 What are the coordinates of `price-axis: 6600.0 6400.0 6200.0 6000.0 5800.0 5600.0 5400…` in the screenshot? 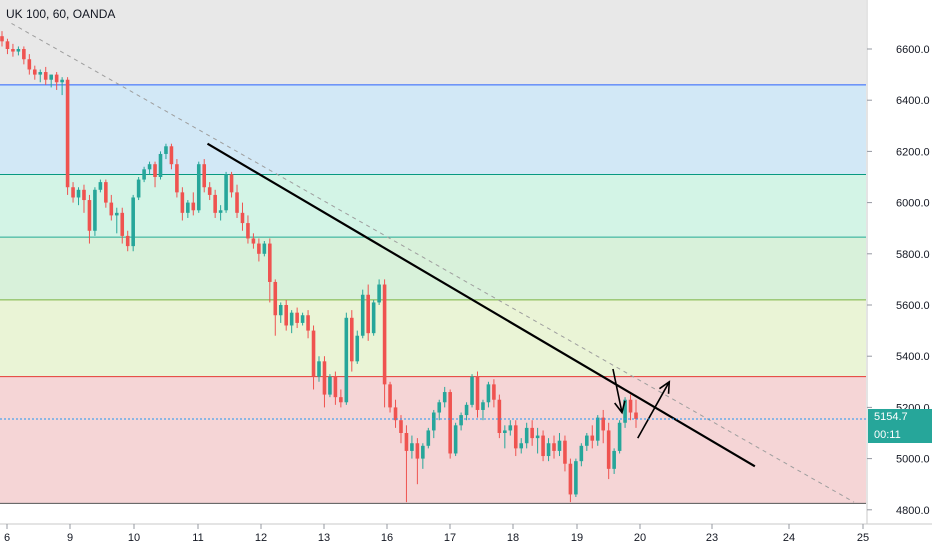 It's located at (898, 280).